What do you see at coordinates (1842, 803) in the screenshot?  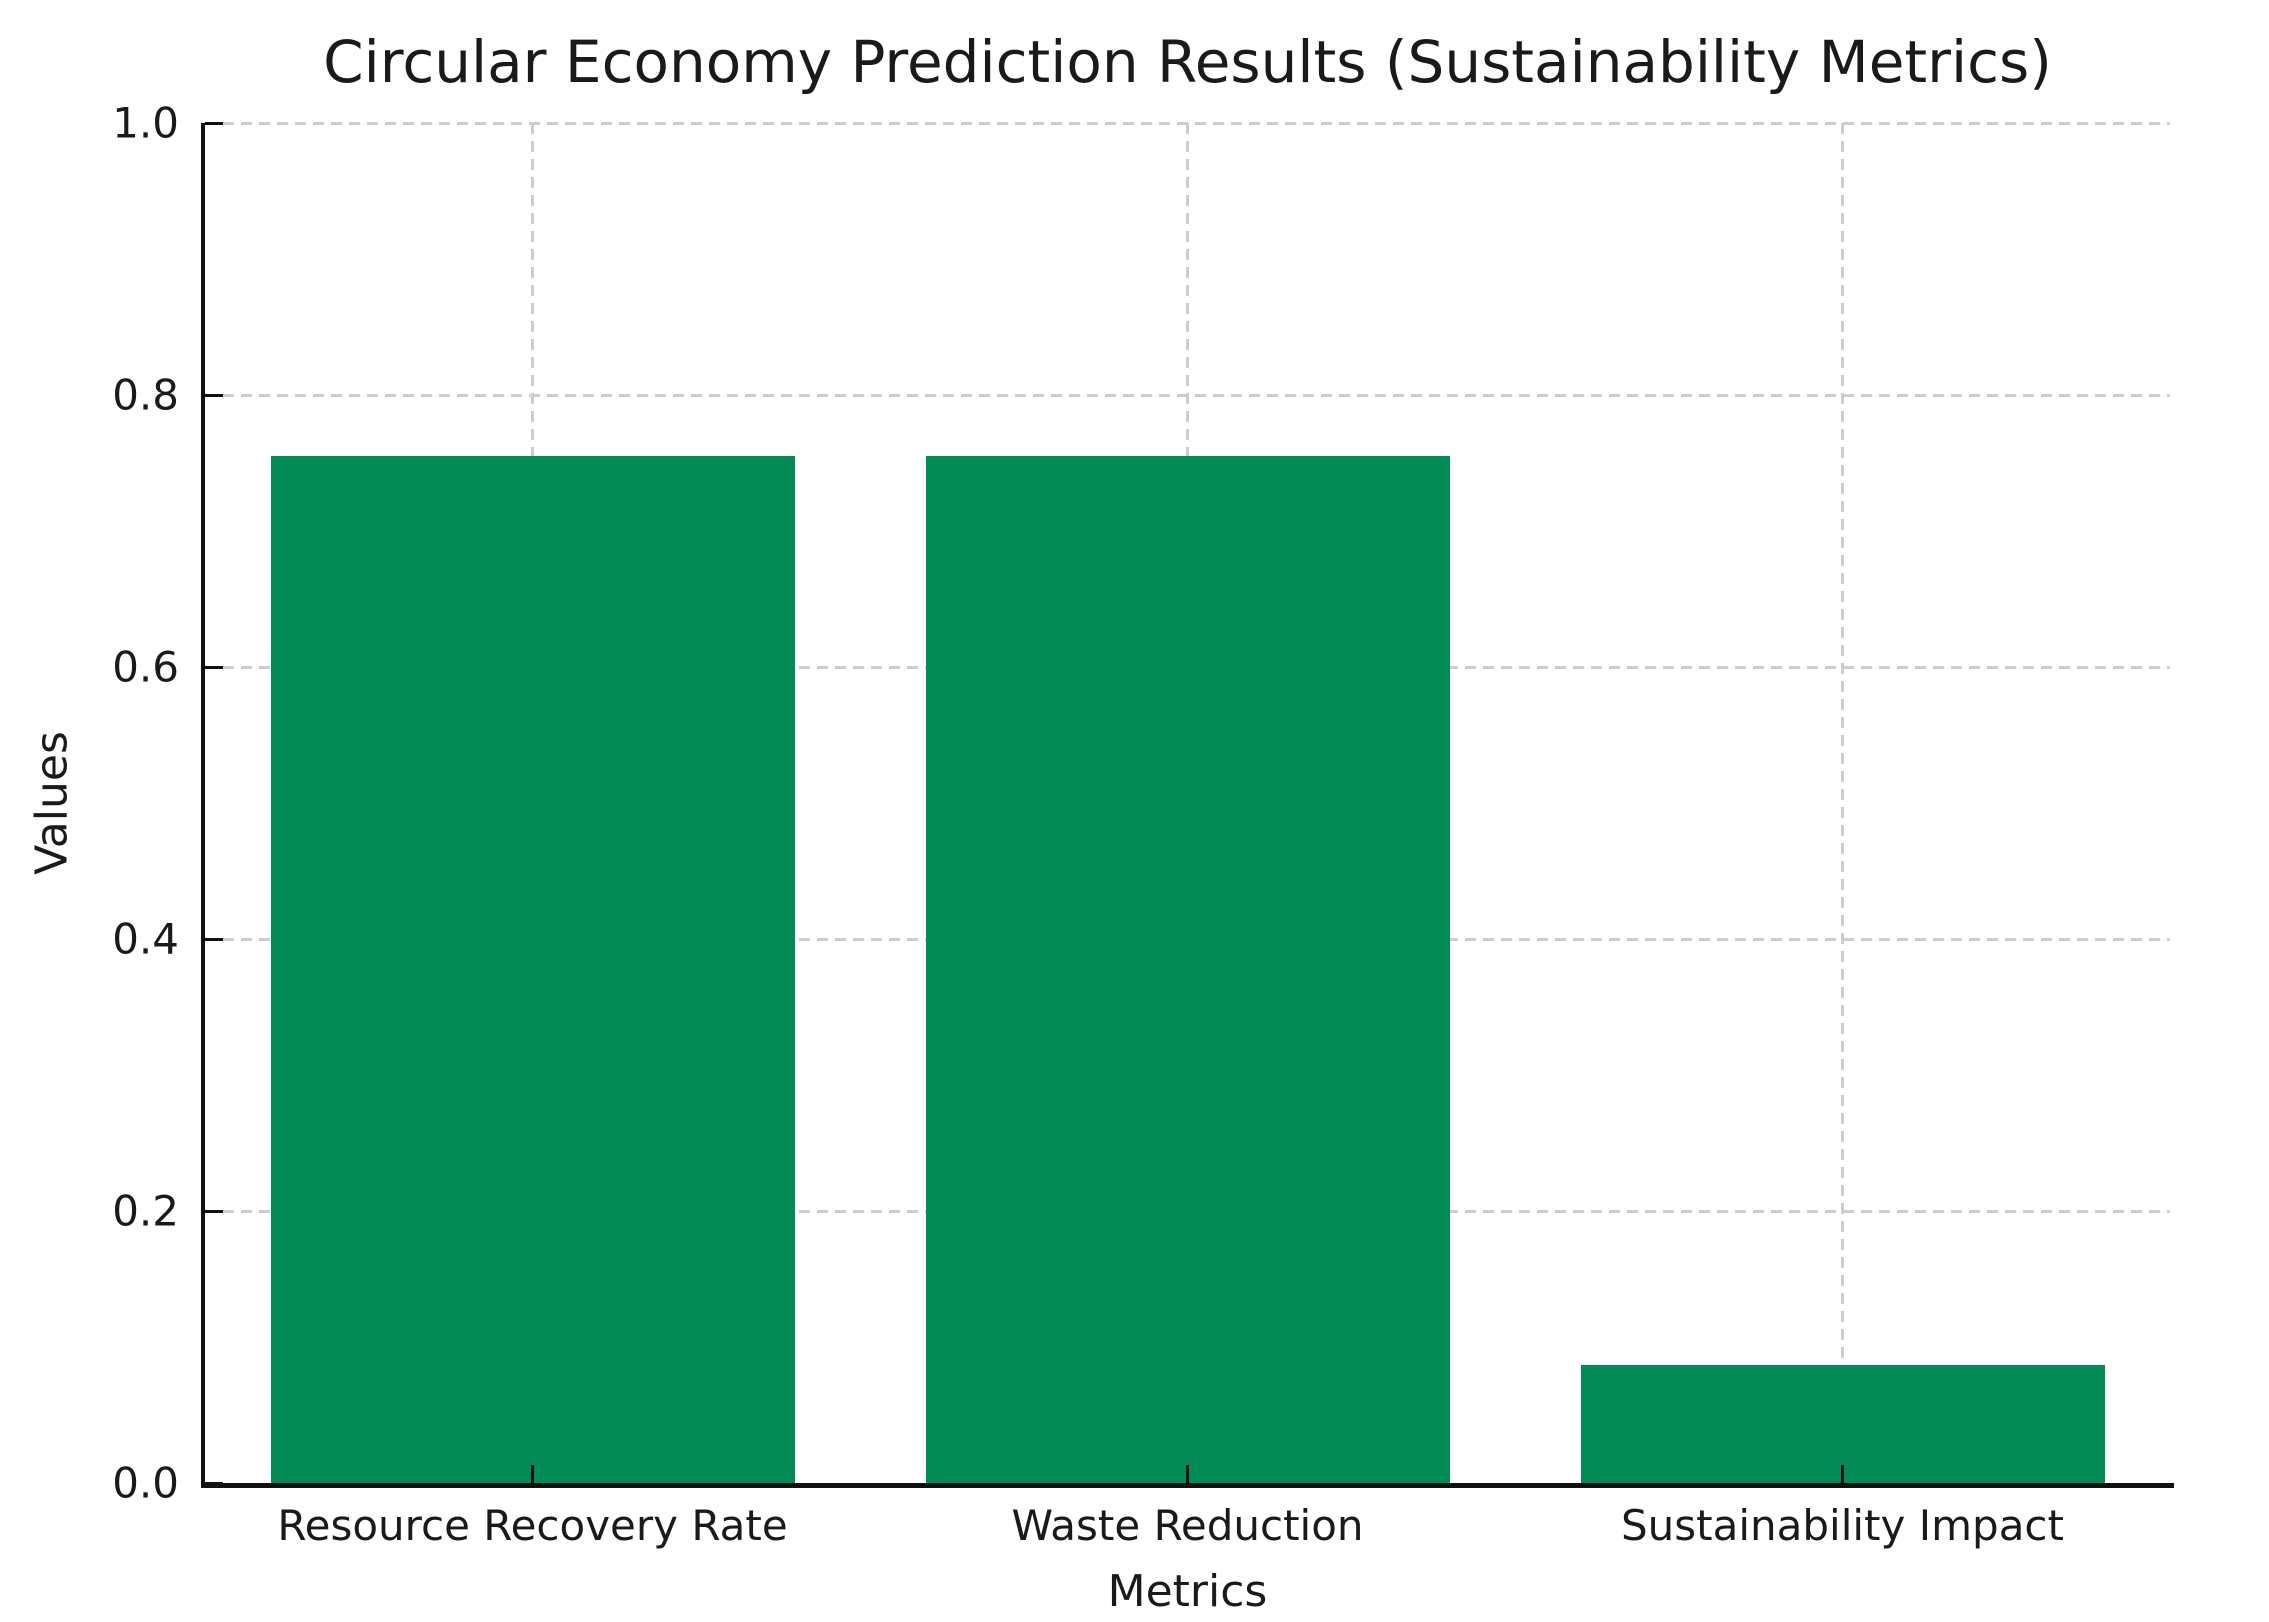 I see `gridline-vertical-sustainability-impact` at bounding box center [1842, 803].